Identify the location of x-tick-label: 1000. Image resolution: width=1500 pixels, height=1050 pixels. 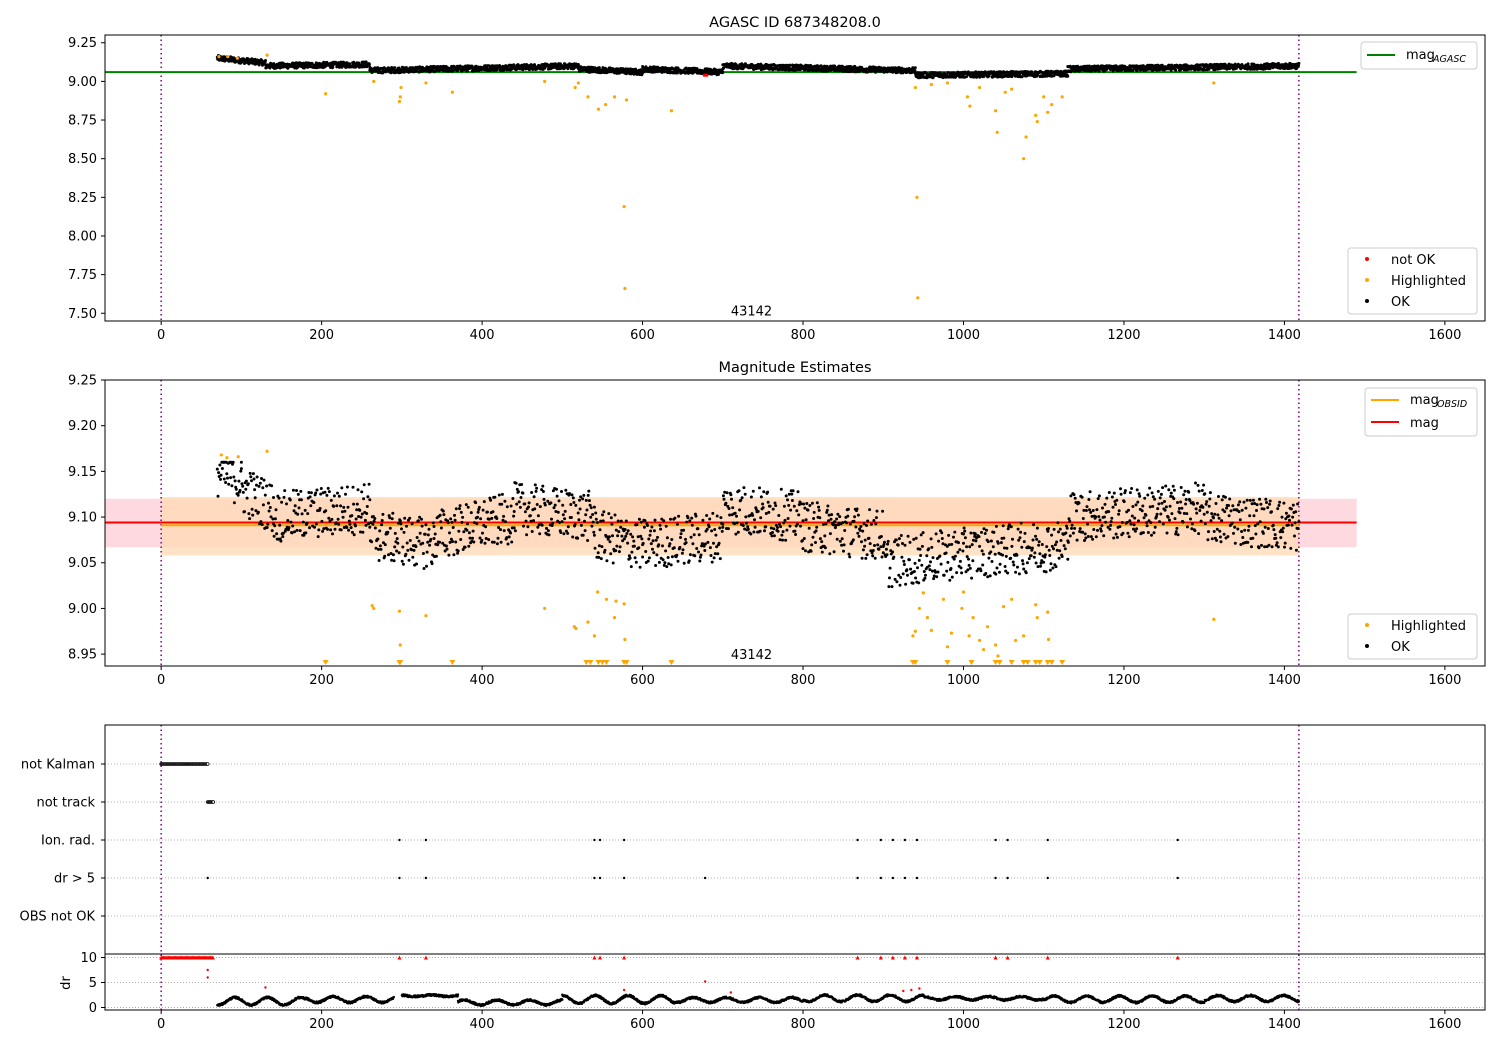
(963, 680).